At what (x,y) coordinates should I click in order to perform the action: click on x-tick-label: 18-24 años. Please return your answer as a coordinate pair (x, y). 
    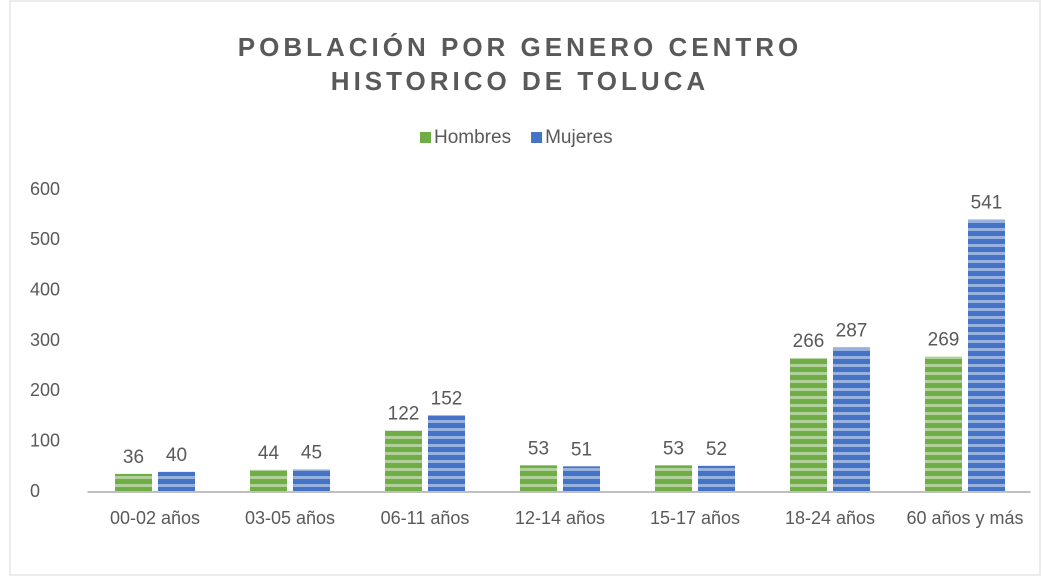
    Looking at the image, I should click on (830, 518).